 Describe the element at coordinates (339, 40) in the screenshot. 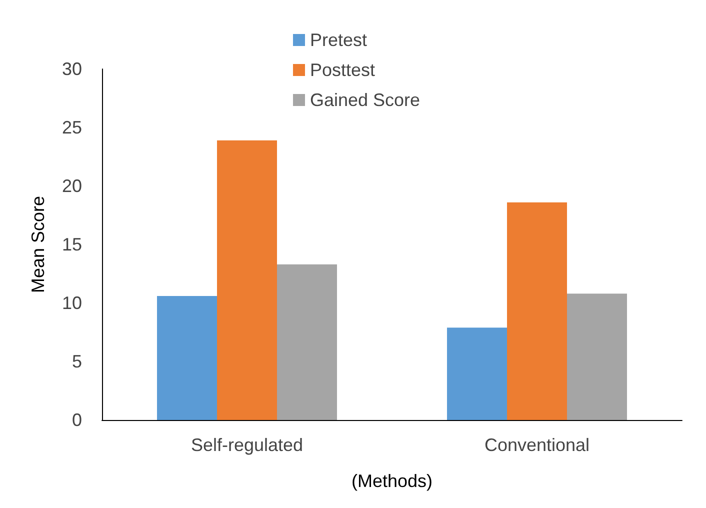

I see `legend-label: Pretest` at that location.